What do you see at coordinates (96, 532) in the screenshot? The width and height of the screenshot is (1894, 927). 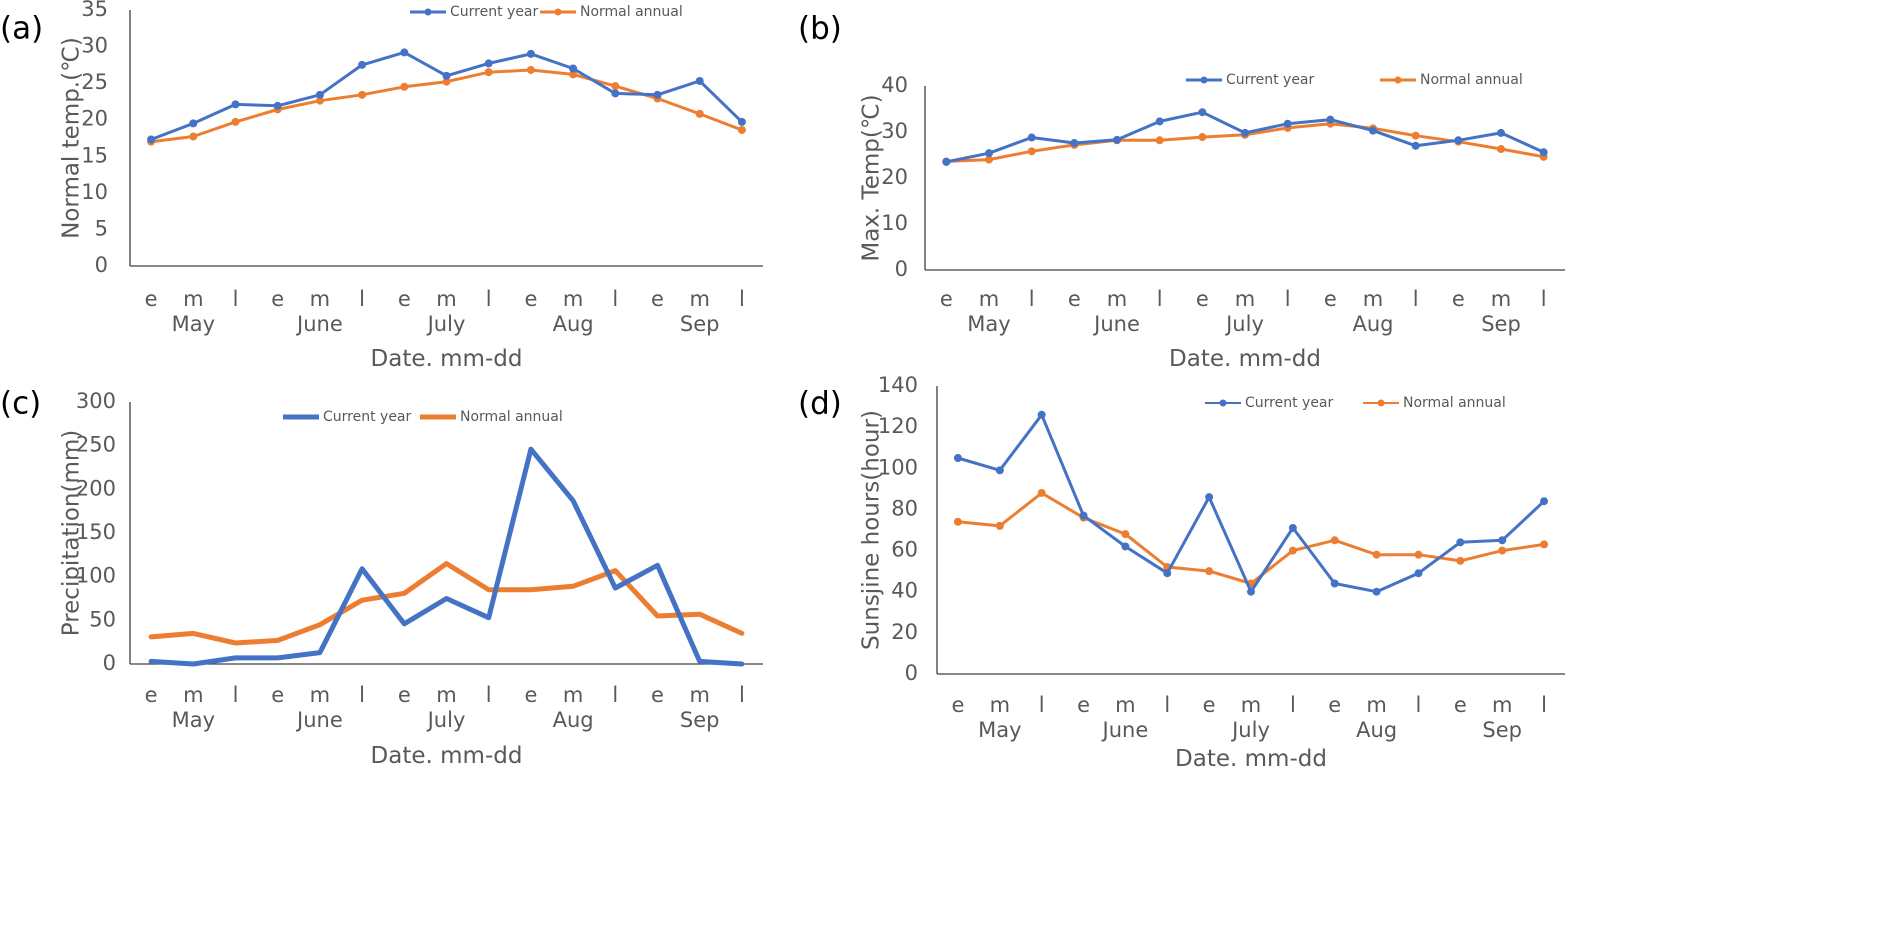 I see `y-tick-label: 150` at bounding box center [96, 532].